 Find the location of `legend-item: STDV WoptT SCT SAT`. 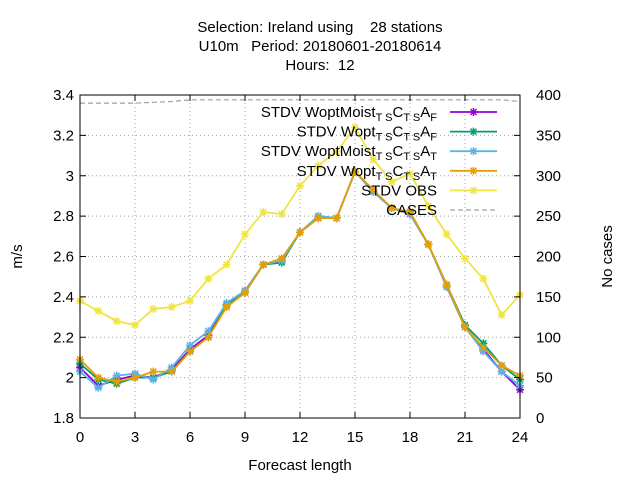

legend-item: STDV WoptT SCT SAT is located at coordinates (397, 173).